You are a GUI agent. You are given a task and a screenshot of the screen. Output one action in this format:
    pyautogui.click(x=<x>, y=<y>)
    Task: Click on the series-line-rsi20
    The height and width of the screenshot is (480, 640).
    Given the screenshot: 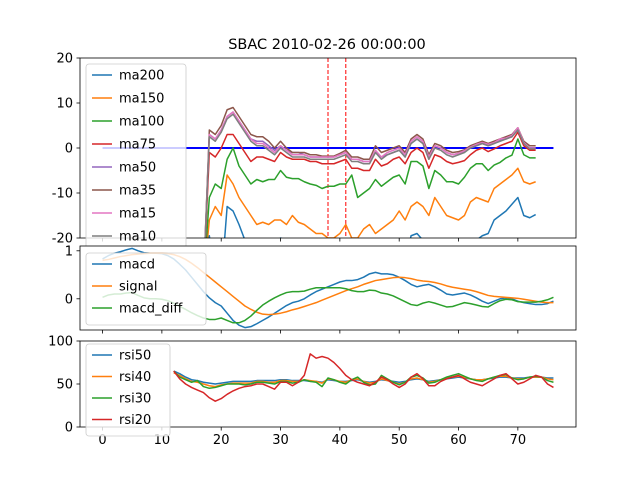 What is the action you would take?
    pyautogui.click(x=363, y=377)
    